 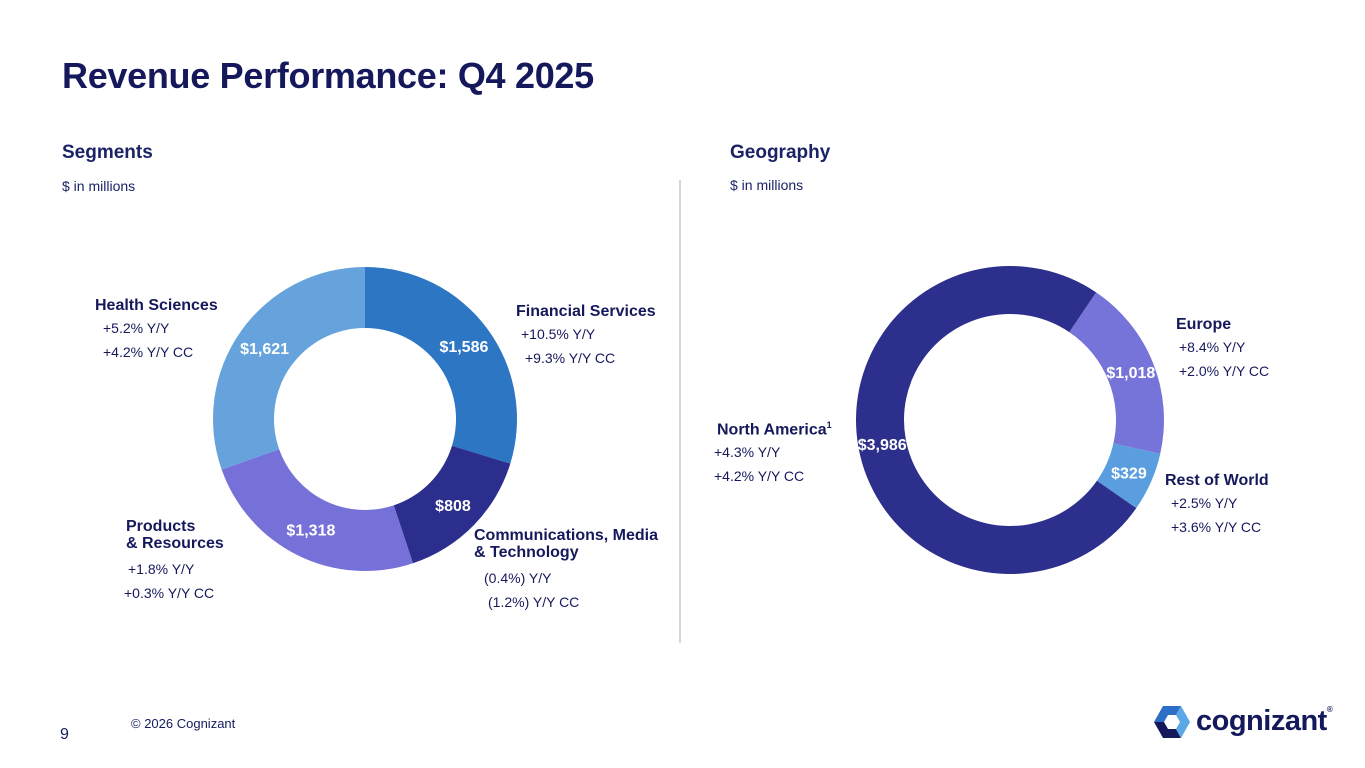 I want to click on slice-rest-of-world, so click(x=1128, y=476).